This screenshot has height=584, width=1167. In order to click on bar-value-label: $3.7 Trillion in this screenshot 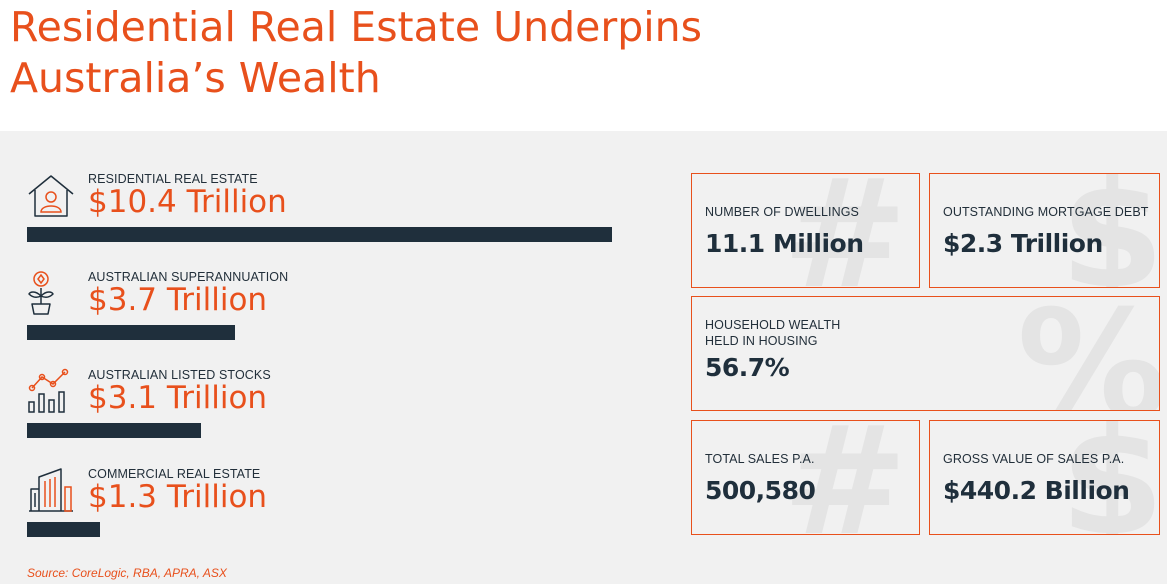, I will do `click(178, 300)`.